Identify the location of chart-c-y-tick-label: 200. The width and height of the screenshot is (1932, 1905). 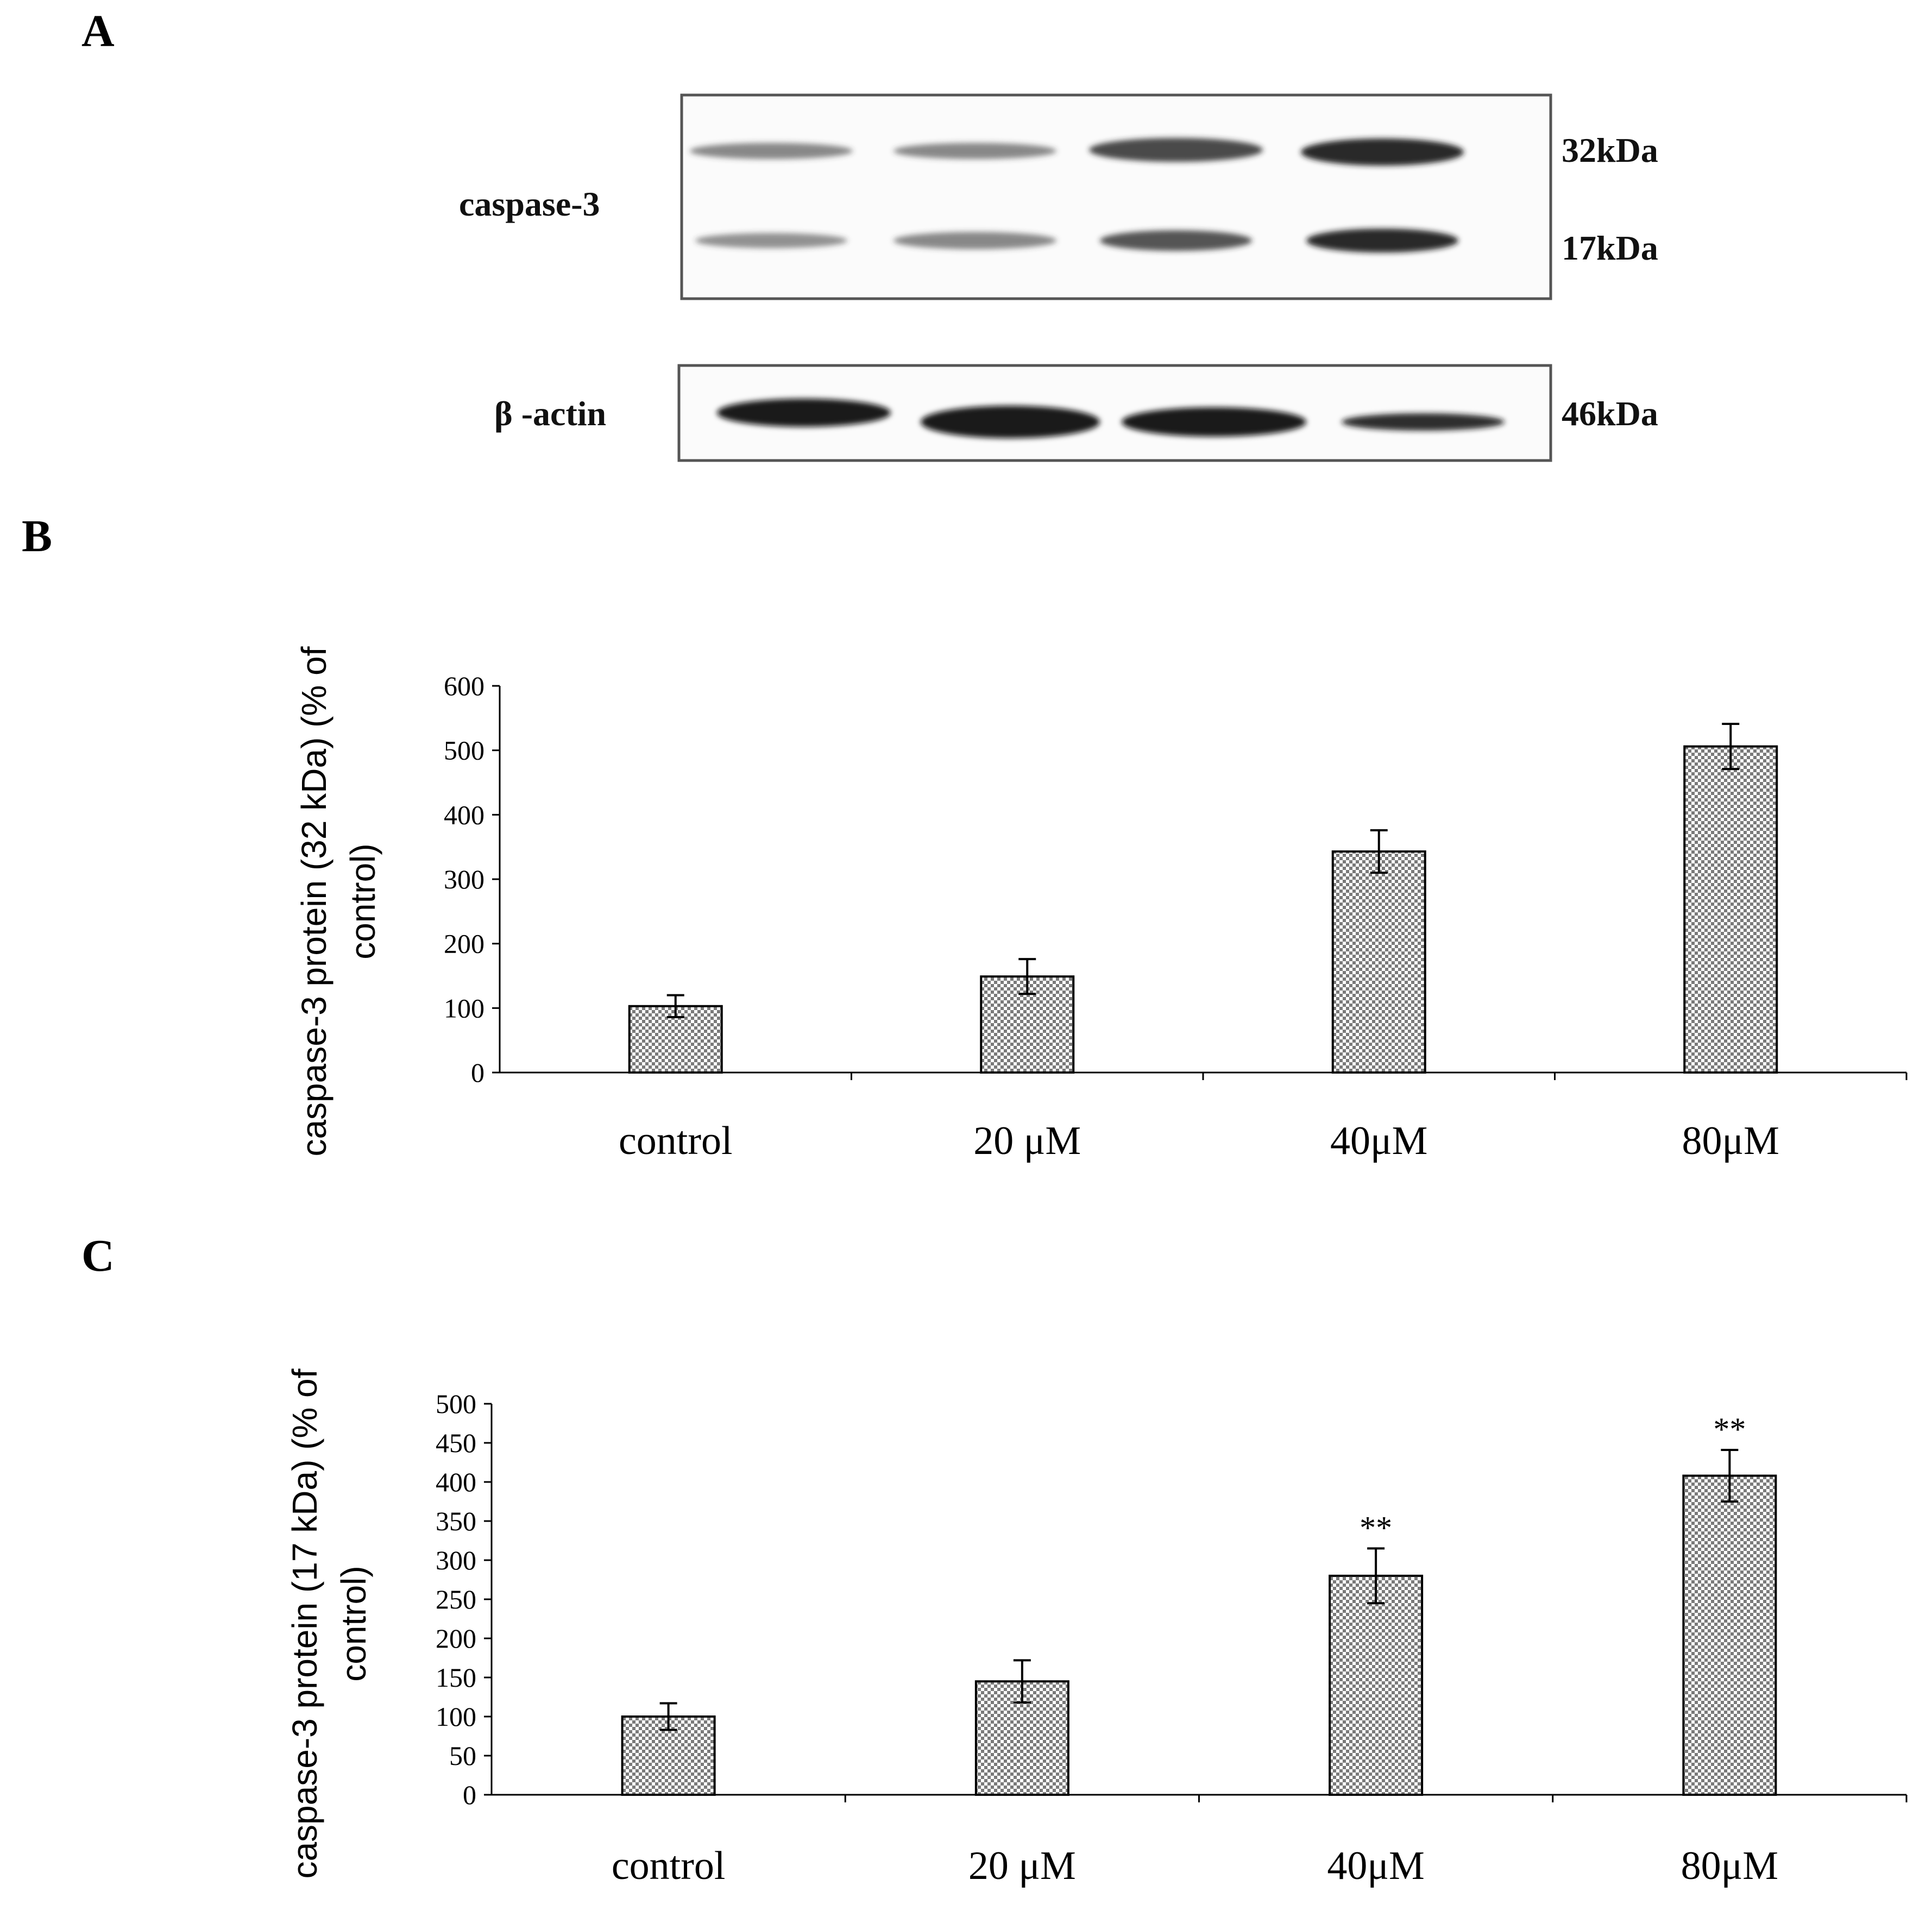
(456, 1638).